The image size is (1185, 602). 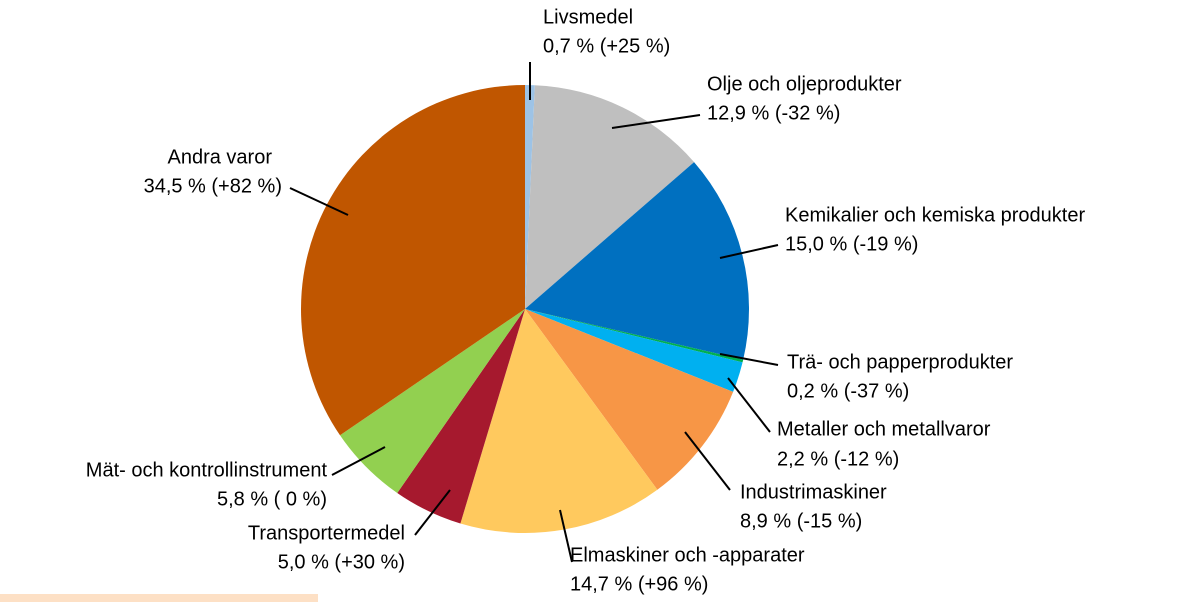 I want to click on slice-label: Mät- och kontrollinstrument, so click(x=207, y=470).